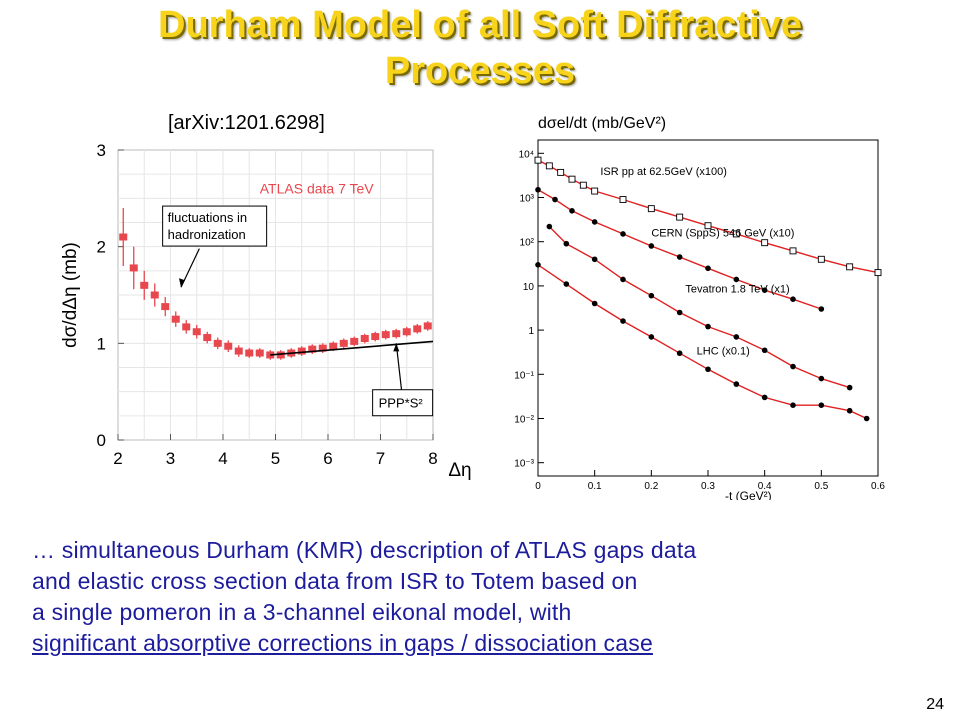 Image resolution: width=960 pixels, height=720 pixels. Describe the element at coordinates (101, 440) in the screenshot. I see `y-tick-label: 0` at that location.